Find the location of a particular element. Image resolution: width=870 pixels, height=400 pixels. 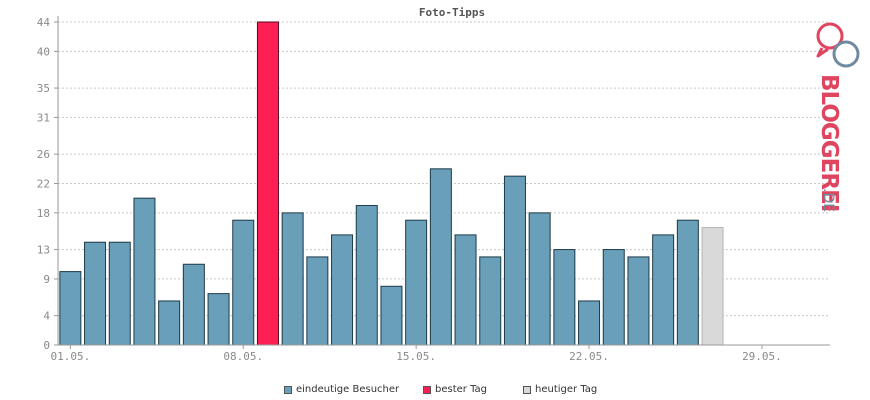

x-tick-label: 22.05. is located at coordinates (589, 356).